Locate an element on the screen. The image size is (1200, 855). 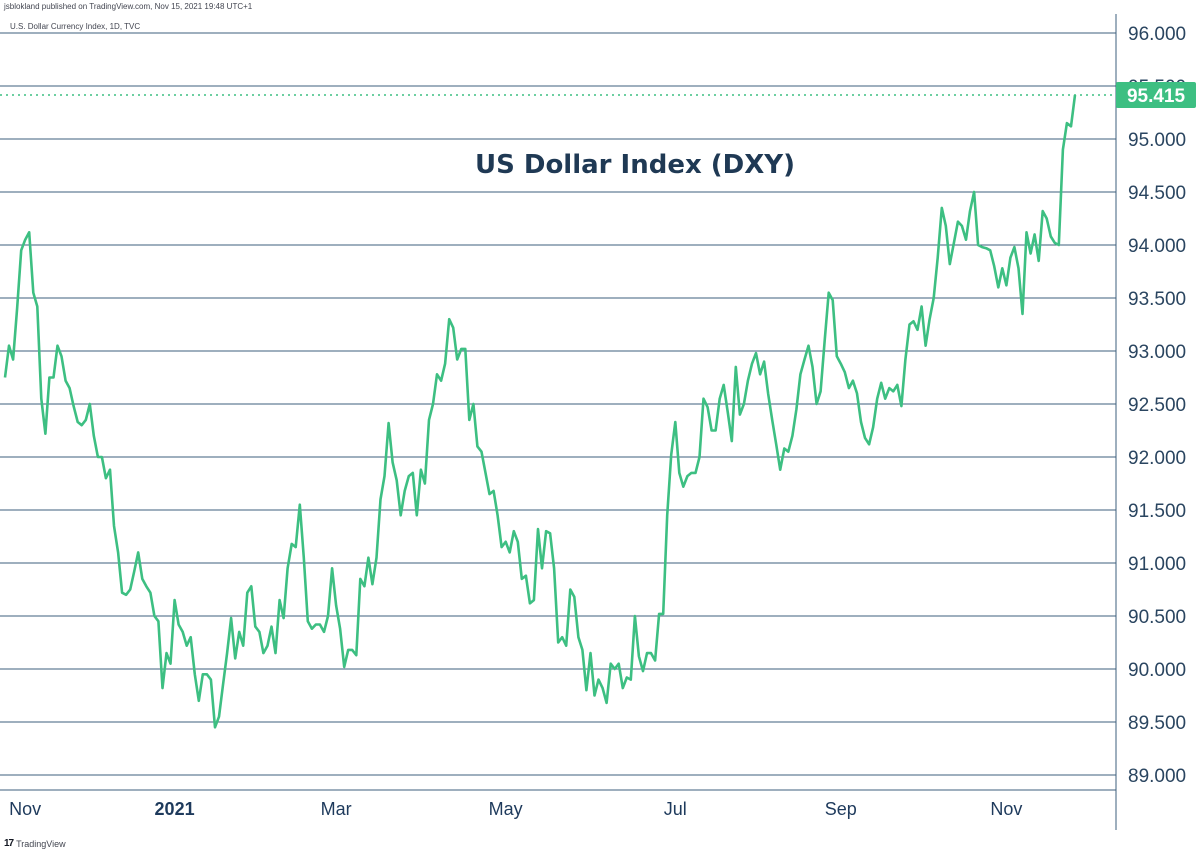
chart-title: US Dollar Index (DXY) is located at coordinates (635, 165).